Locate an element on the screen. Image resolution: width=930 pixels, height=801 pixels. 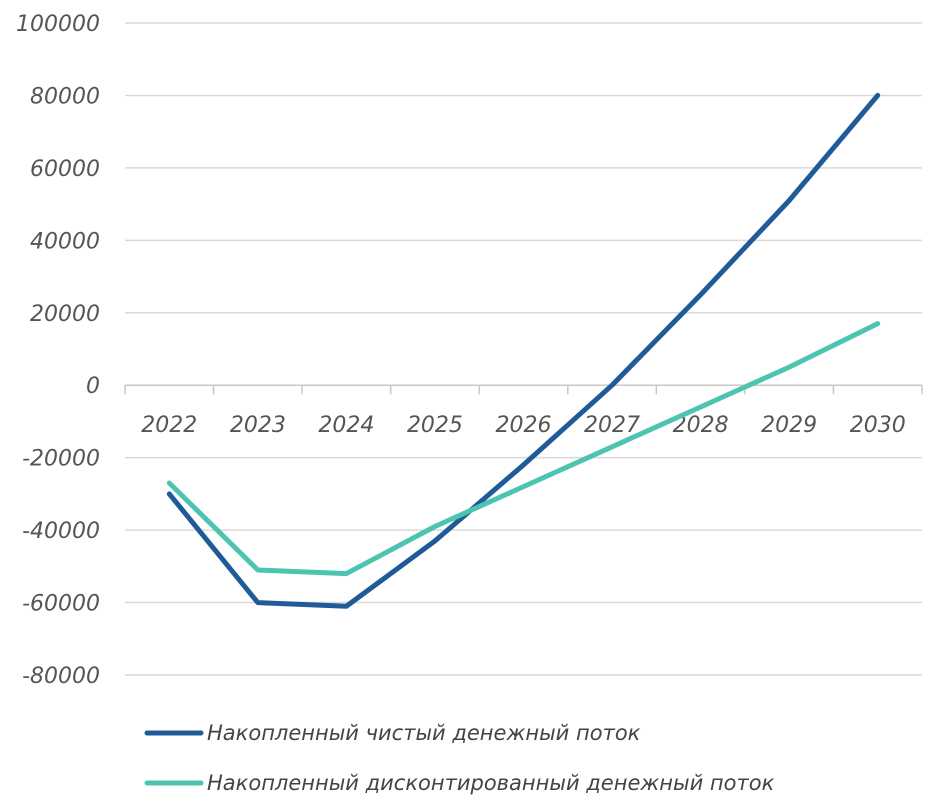
x-tick-label: 2022 is located at coordinates (169, 425).